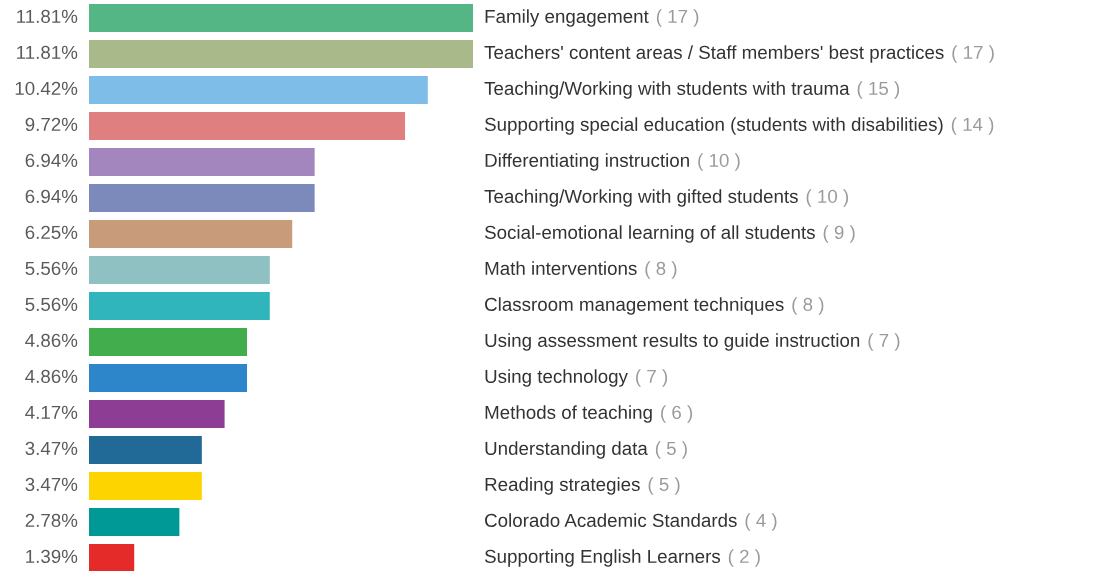  What do you see at coordinates (52, 556) in the screenshot?
I see `data-label: 1.39%` at bounding box center [52, 556].